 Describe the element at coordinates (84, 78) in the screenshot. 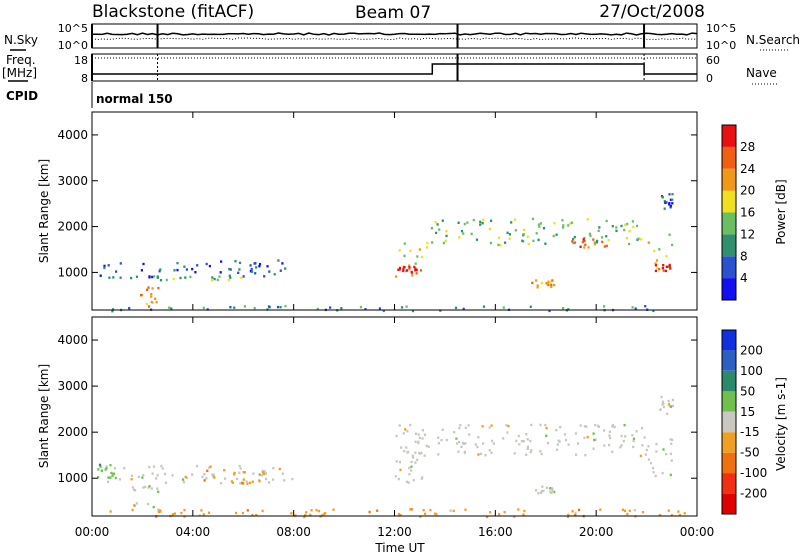

I see `freq-left-tick-bottom: 8` at that location.